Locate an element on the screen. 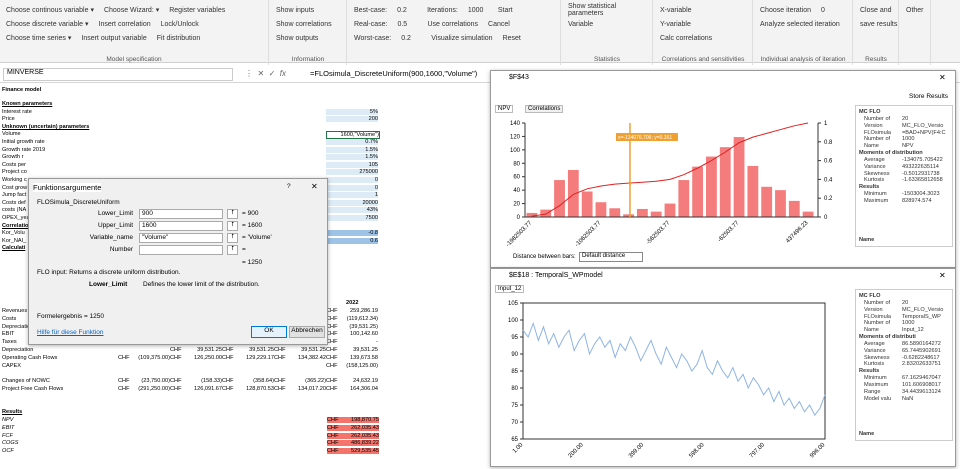 The image size is (960, 469). ribbon-item: Show correlations is located at coordinates (304, 24).